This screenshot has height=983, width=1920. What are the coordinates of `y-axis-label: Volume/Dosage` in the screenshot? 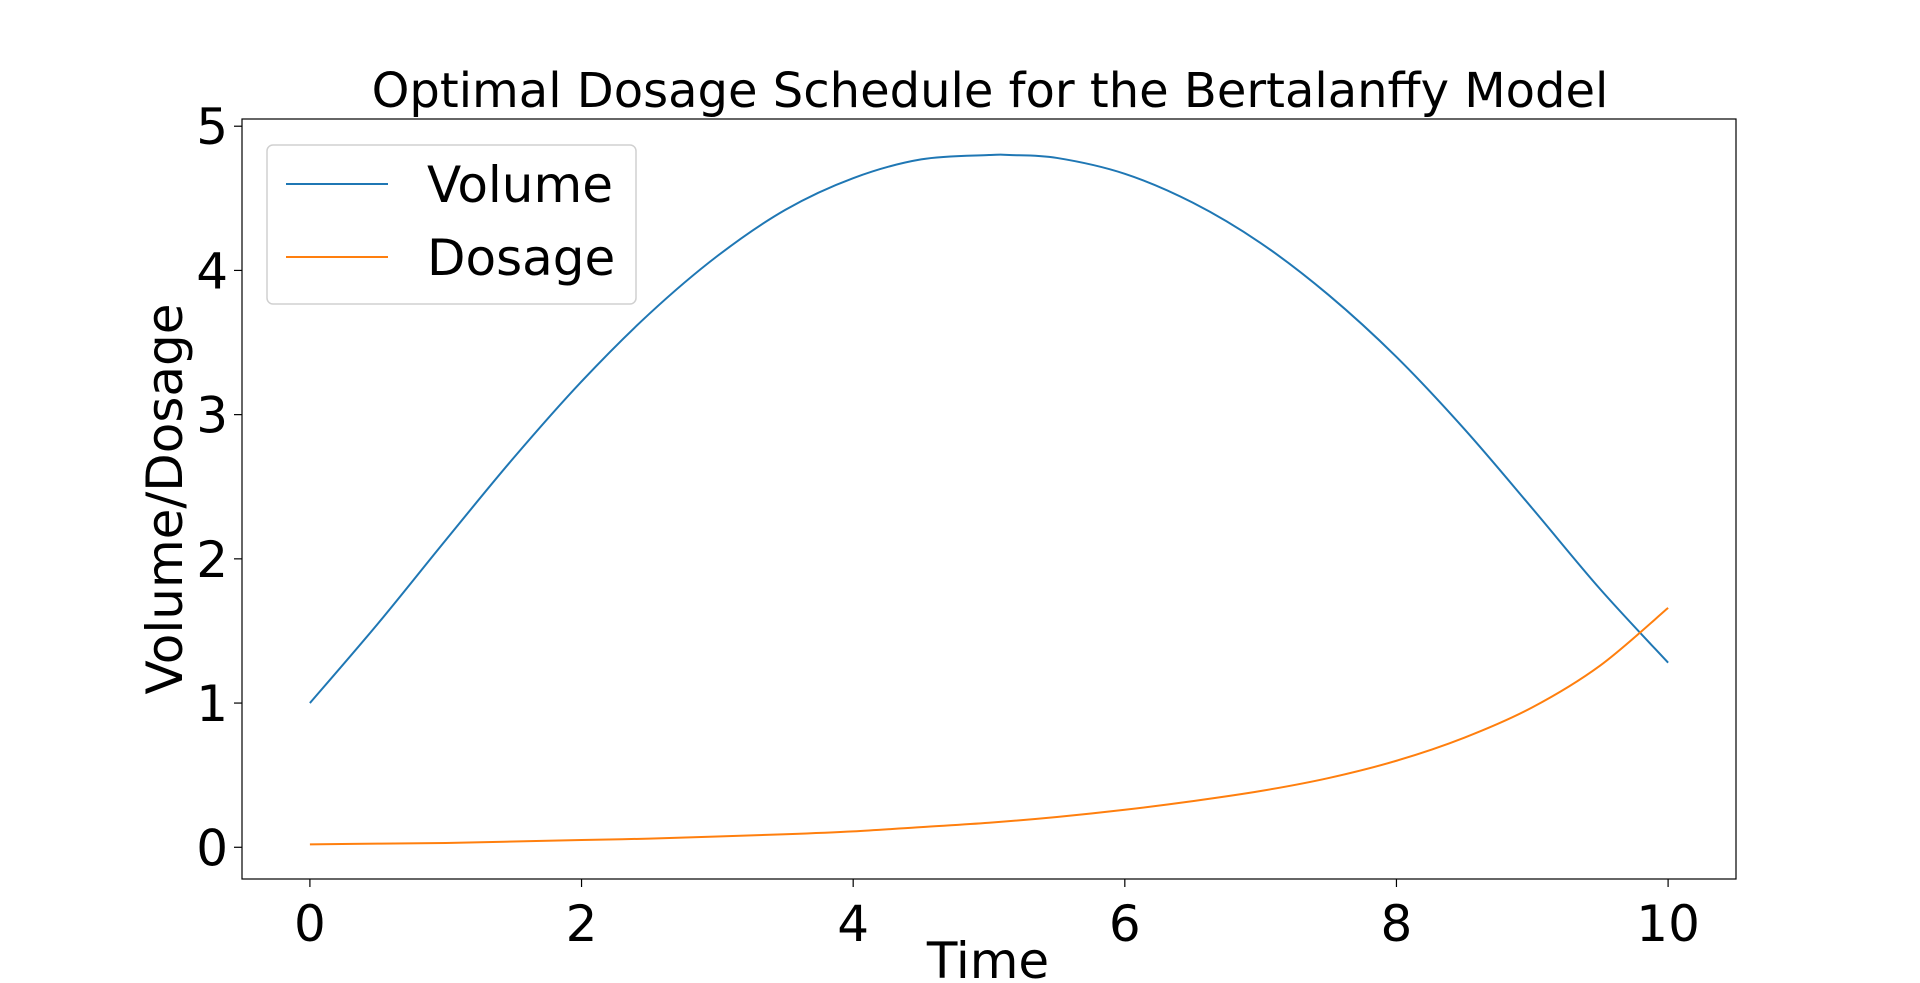 It's located at (165, 498).